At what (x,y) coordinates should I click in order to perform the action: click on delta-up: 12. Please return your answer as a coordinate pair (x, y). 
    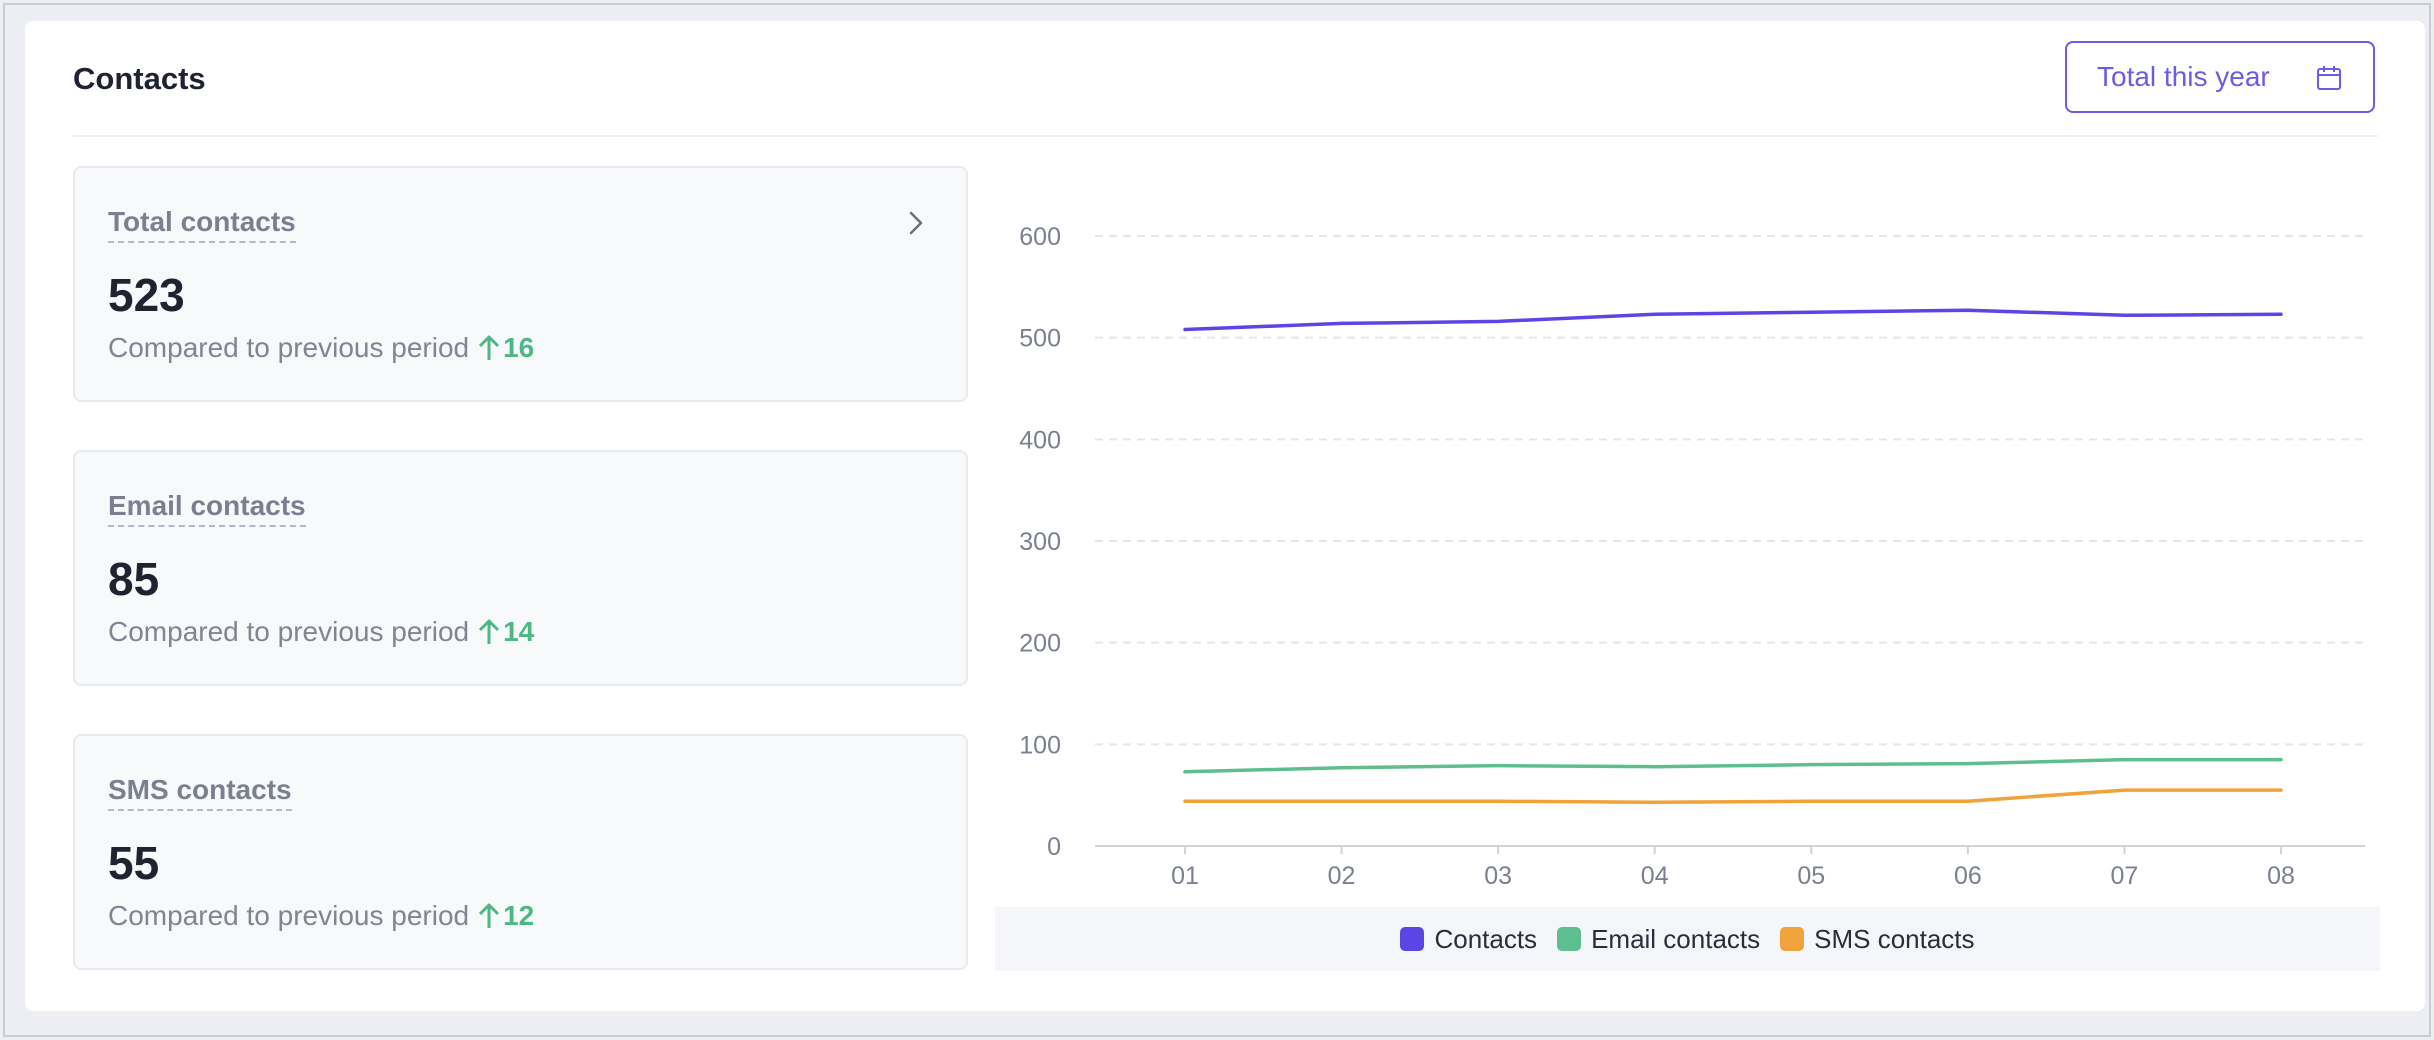
    Looking at the image, I should click on (505, 916).